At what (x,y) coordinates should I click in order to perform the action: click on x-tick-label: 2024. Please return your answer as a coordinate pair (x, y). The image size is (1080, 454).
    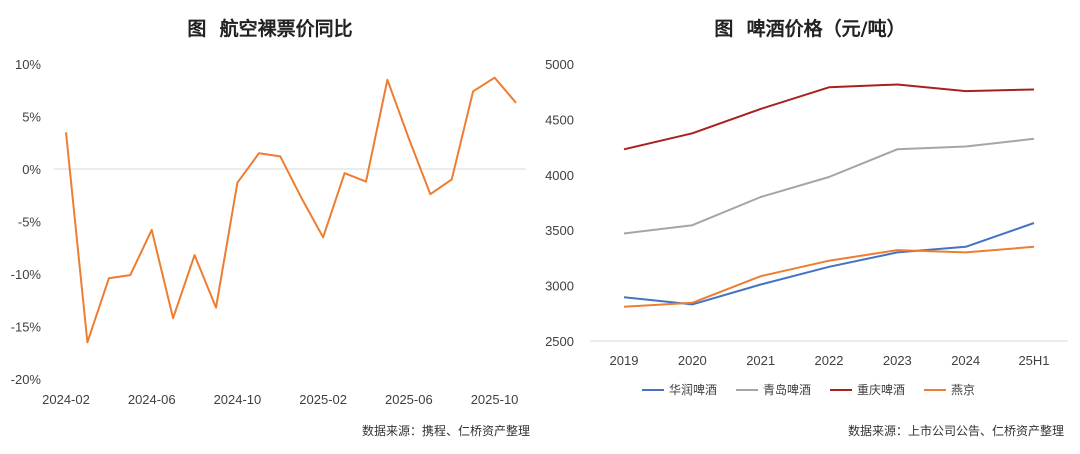
    Looking at the image, I should click on (965, 360).